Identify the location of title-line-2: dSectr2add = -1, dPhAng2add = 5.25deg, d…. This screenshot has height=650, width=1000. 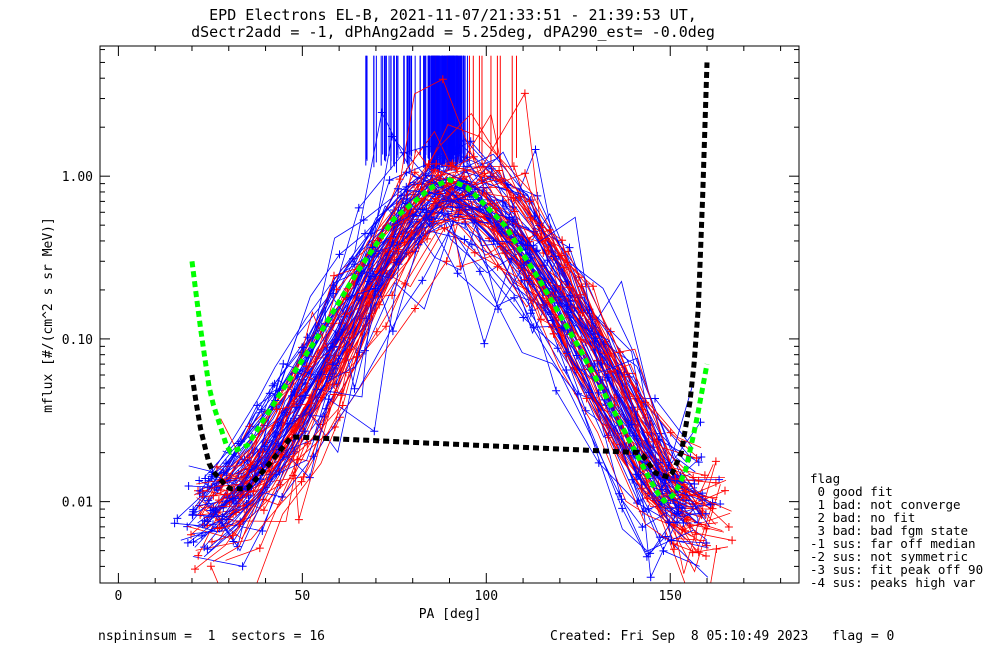
(453, 32).